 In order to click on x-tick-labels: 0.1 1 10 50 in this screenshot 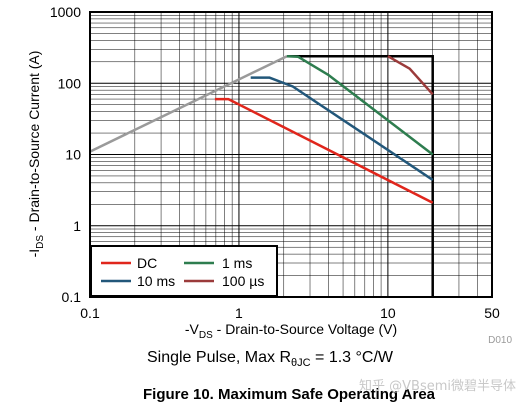, I will do `click(290, 313)`.